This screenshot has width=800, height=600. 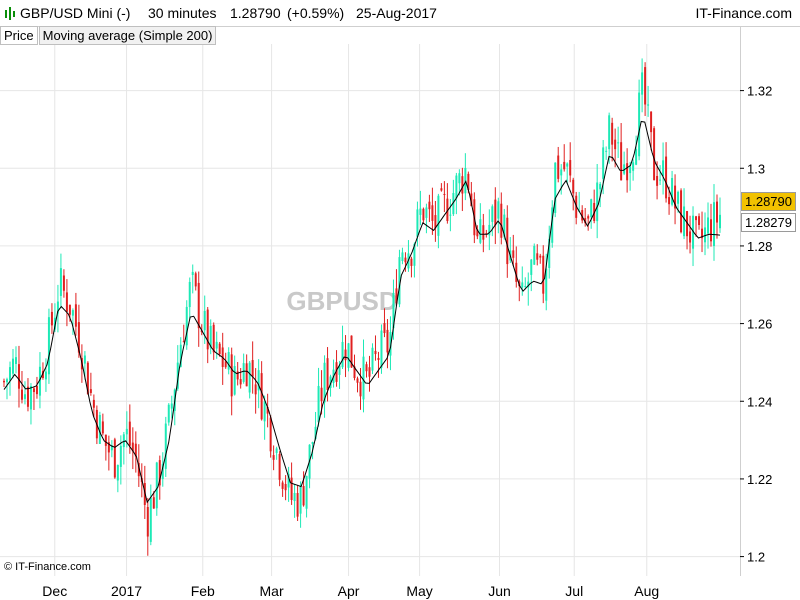 What do you see at coordinates (19, 35) in the screenshot?
I see `legend-price: Price` at bounding box center [19, 35].